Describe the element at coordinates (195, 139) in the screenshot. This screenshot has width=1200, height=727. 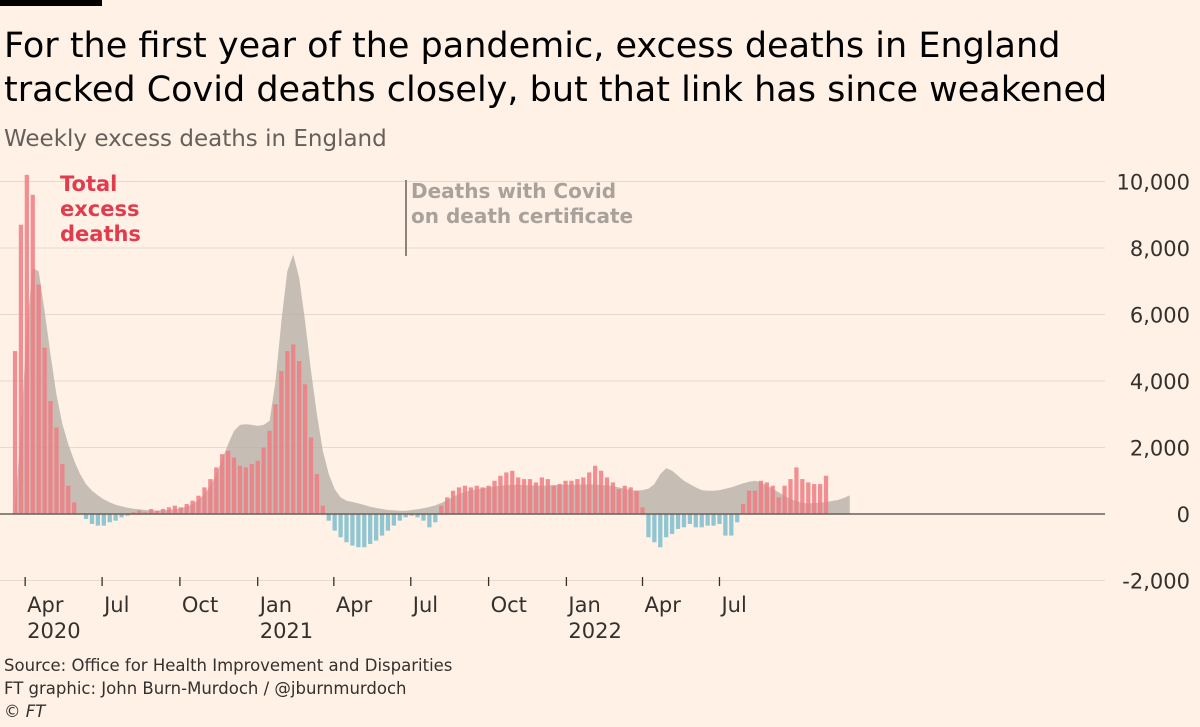
I see `chart-subtitle: Weekly excess deaths in England` at that location.